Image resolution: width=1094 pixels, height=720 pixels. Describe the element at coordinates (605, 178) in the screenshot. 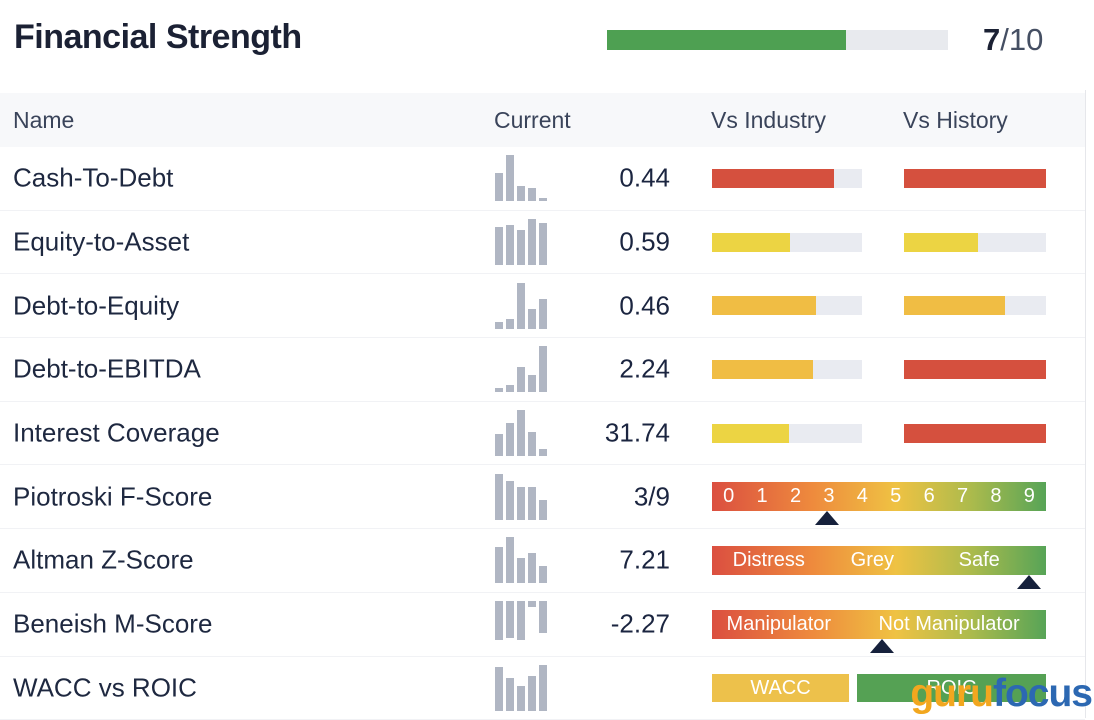

I see `metric-value: 0.44` at that location.